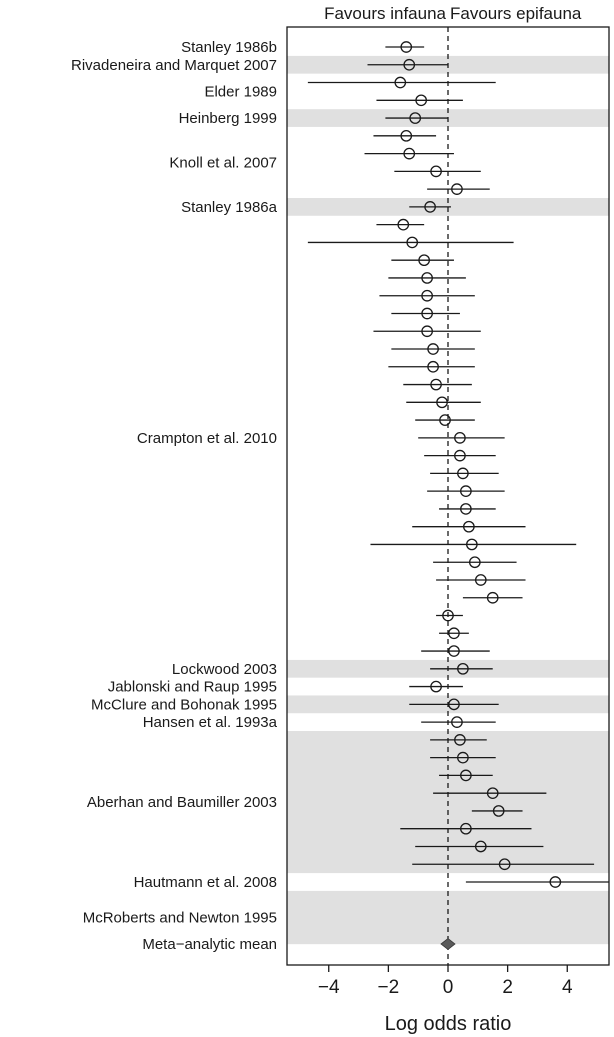 This screenshot has width=614, height=1037. I want to click on x-axis: −4 −2 0 2 4, so click(445, 981).